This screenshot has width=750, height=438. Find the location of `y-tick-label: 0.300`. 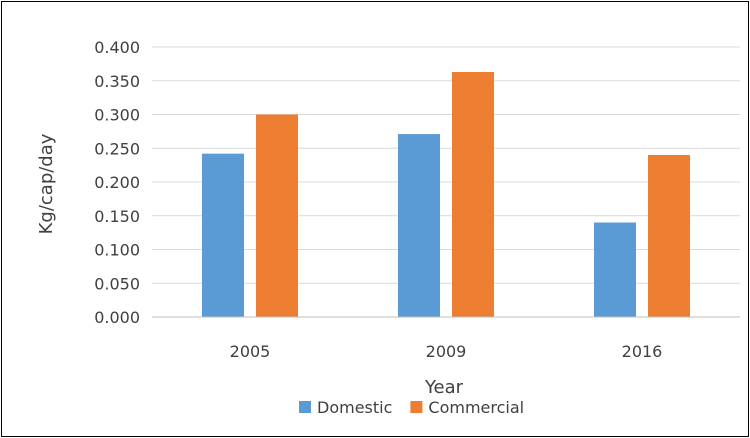

y-tick-label: 0.300 is located at coordinates (117, 115).